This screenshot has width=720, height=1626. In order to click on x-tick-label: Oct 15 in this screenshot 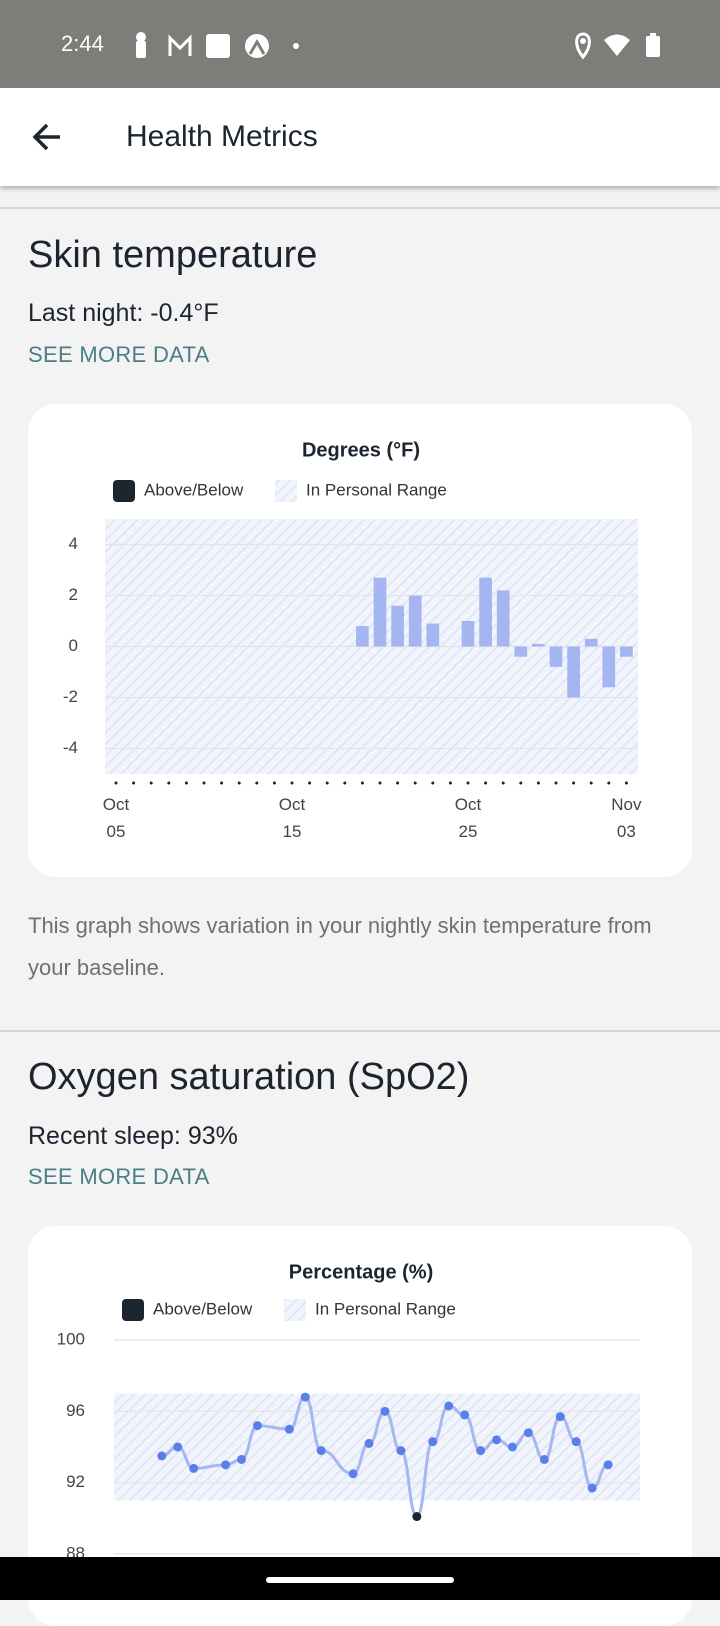, I will do `click(292, 818)`.